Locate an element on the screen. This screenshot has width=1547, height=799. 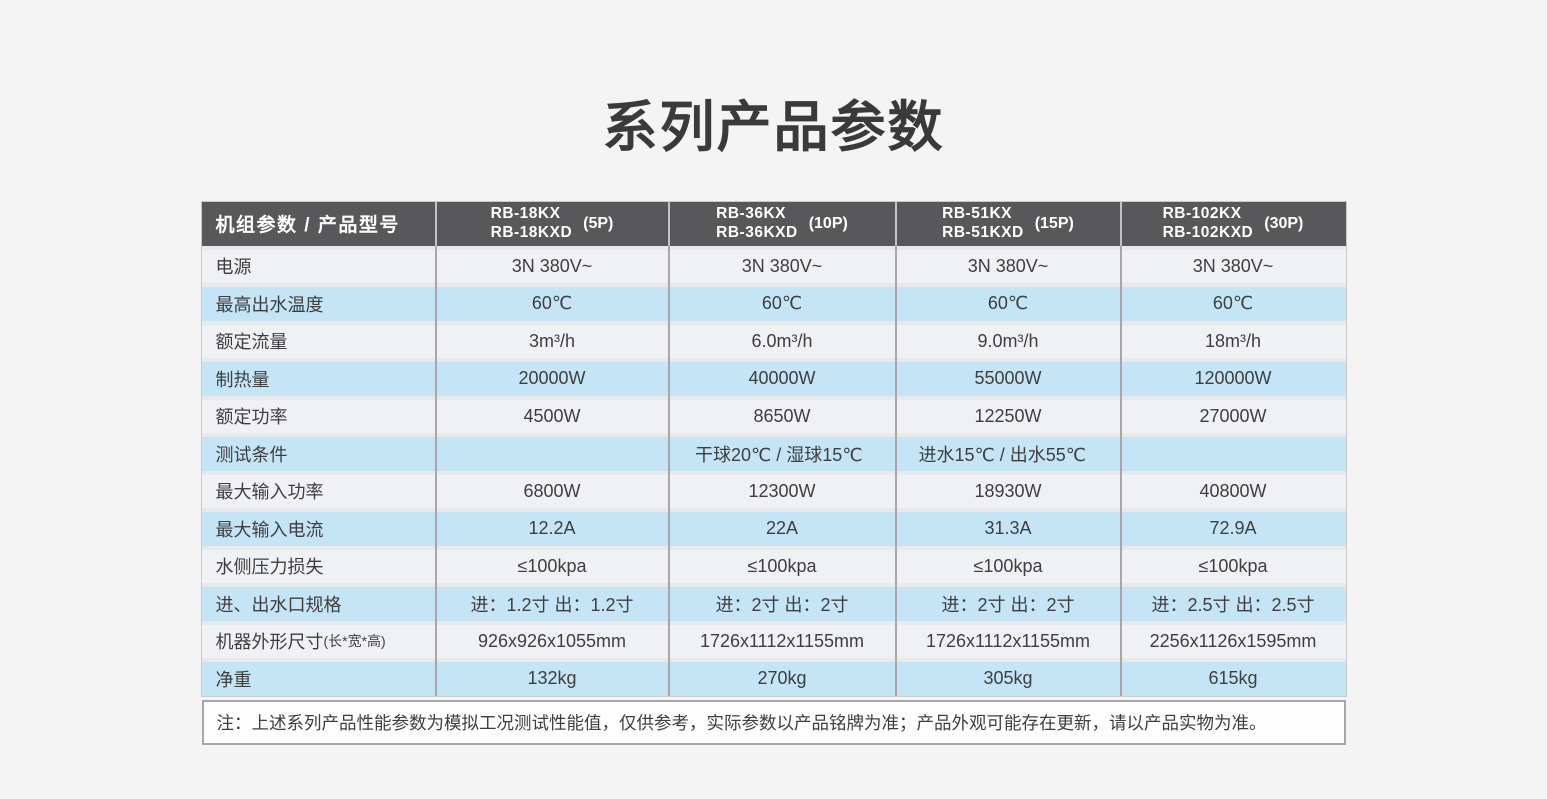
header-model-cell: RB-102KX RB-102KXD (30P) is located at coordinates (1233, 223).